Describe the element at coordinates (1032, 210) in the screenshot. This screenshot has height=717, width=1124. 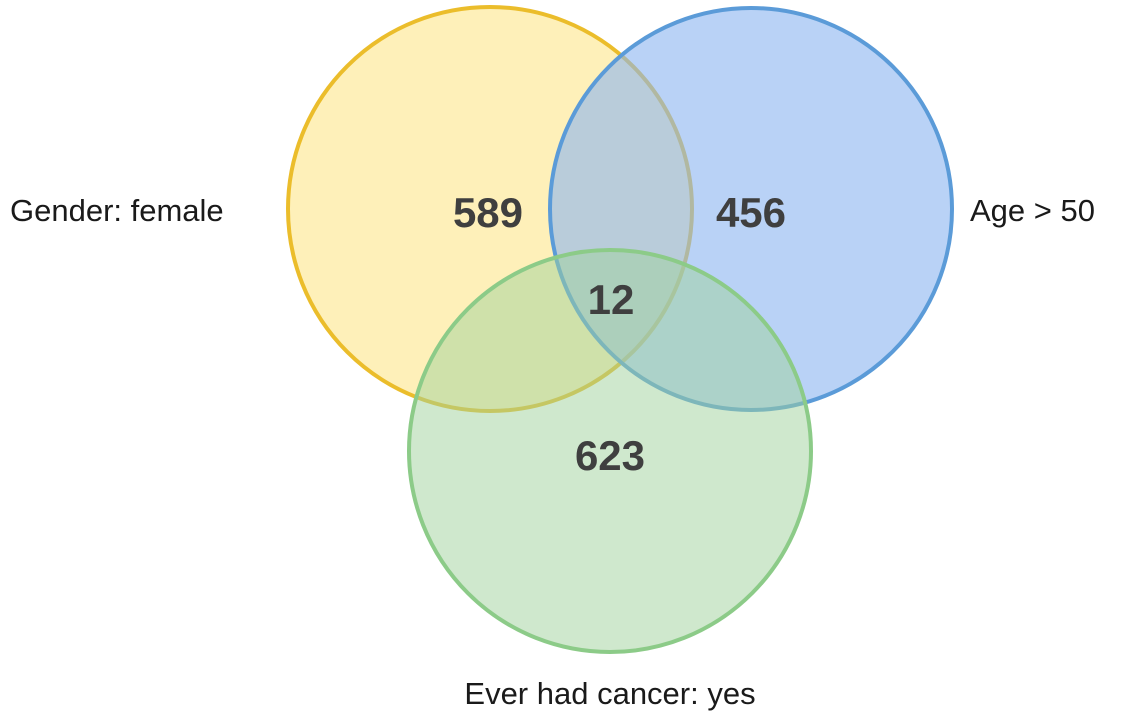
I see `set-label-age-over-50: Age > 50` at that location.